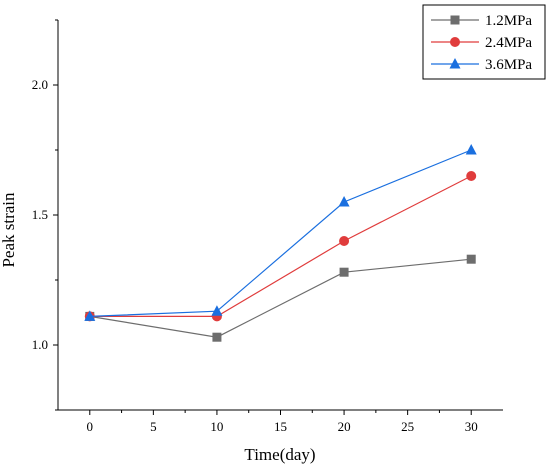 The height and width of the screenshot is (467, 550). I want to click on x-tick-label: 5, so click(153, 426).